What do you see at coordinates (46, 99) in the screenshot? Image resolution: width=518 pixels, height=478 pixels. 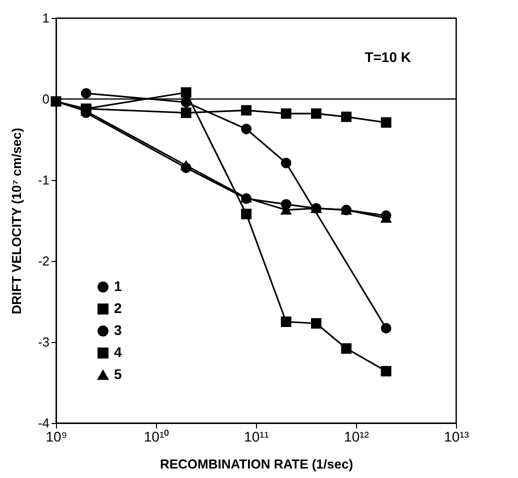 I see `y-tick-label: 0` at bounding box center [46, 99].